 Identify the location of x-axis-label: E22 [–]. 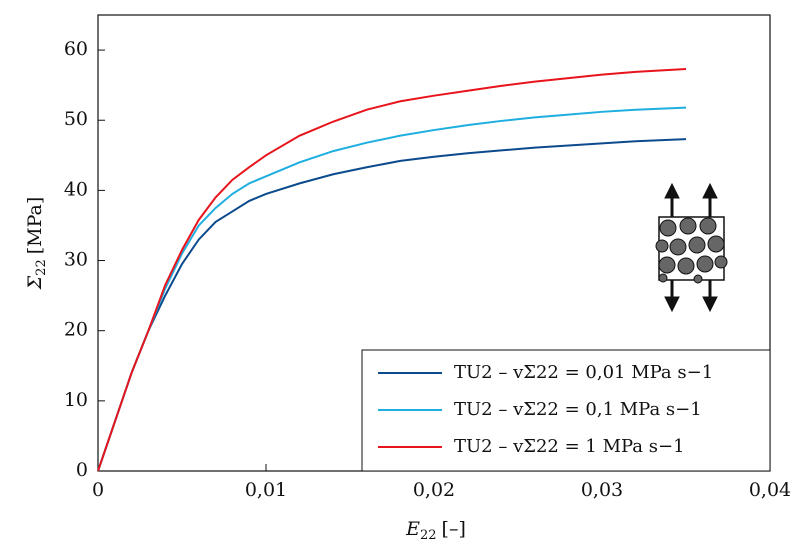
(435, 530).